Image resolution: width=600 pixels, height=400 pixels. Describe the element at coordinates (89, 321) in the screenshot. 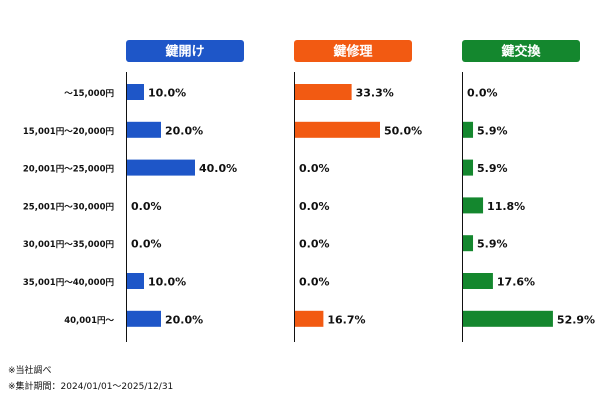

I see `category-label: 40,001円～` at that location.